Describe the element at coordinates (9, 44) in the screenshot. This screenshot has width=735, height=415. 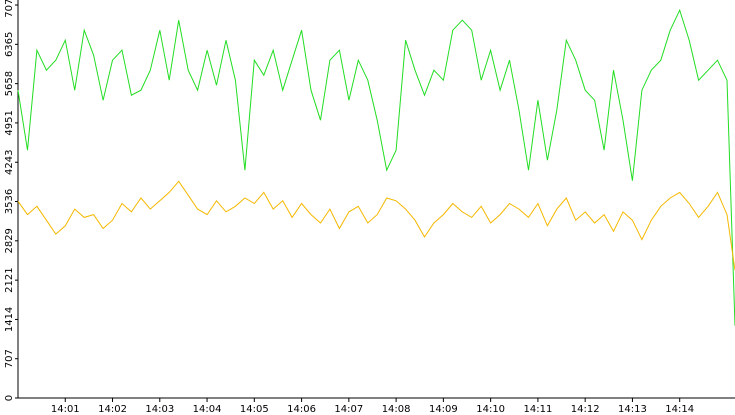
I see `y-tick-label: 6365` at that location.